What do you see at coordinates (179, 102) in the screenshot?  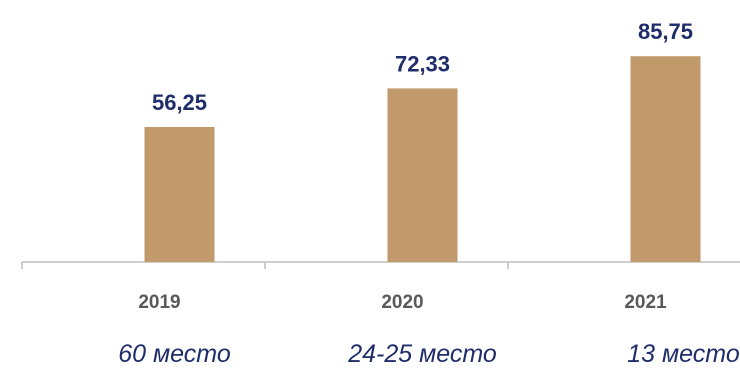 I see `value-label-2019: 56,25` at bounding box center [179, 102].